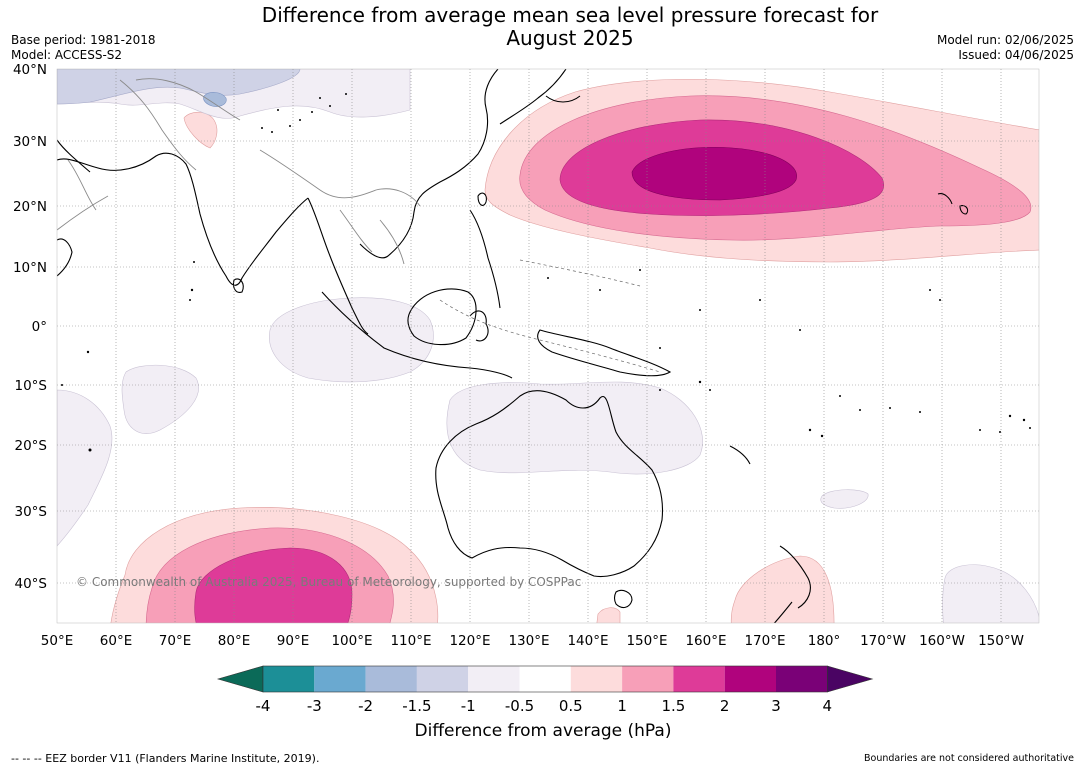 The image size is (1085, 770). What do you see at coordinates (673, 706) in the screenshot?
I see `colorbar-tick-label: 1.5` at bounding box center [673, 706].